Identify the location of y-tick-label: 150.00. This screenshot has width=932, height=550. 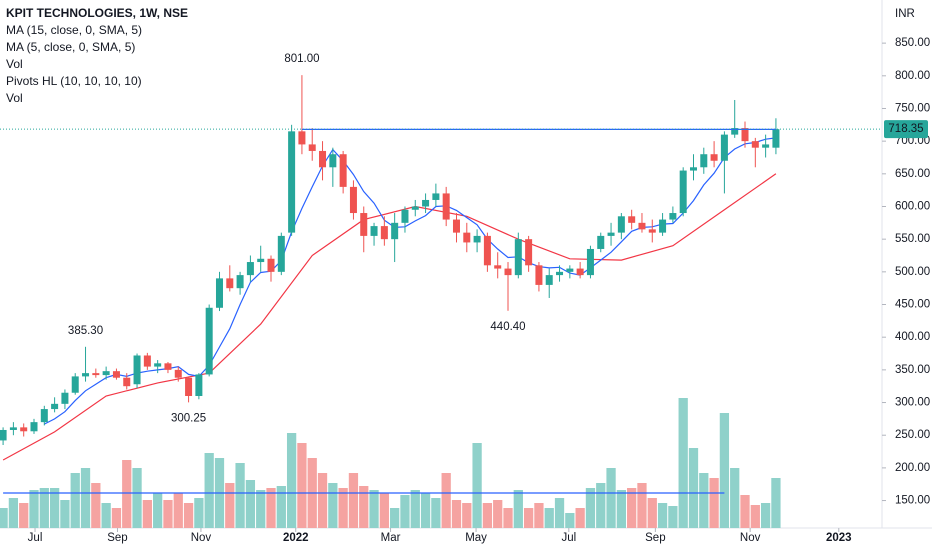
(912, 501).